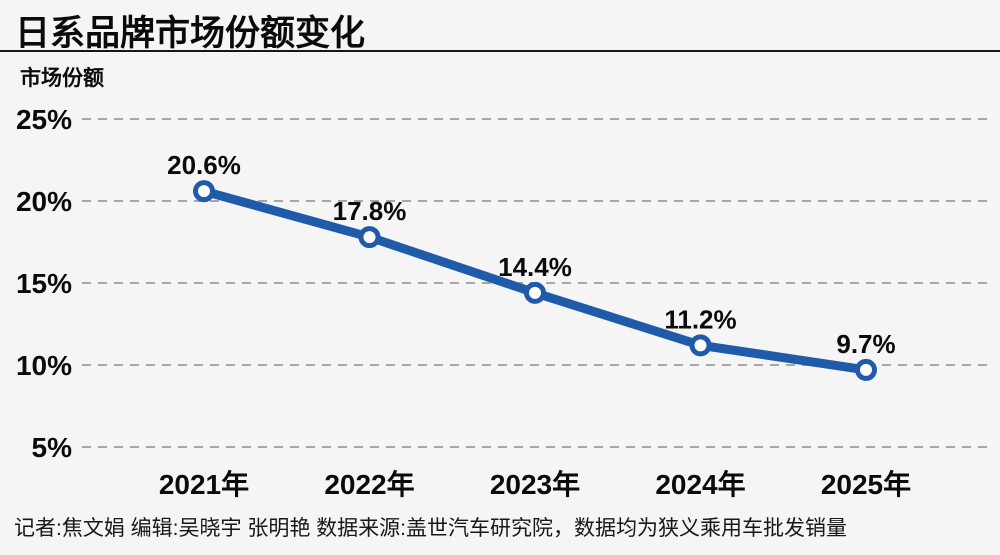 Image resolution: width=1000 pixels, height=555 pixels. I want to click on y-tick-label: 25%, so click(44, 119).